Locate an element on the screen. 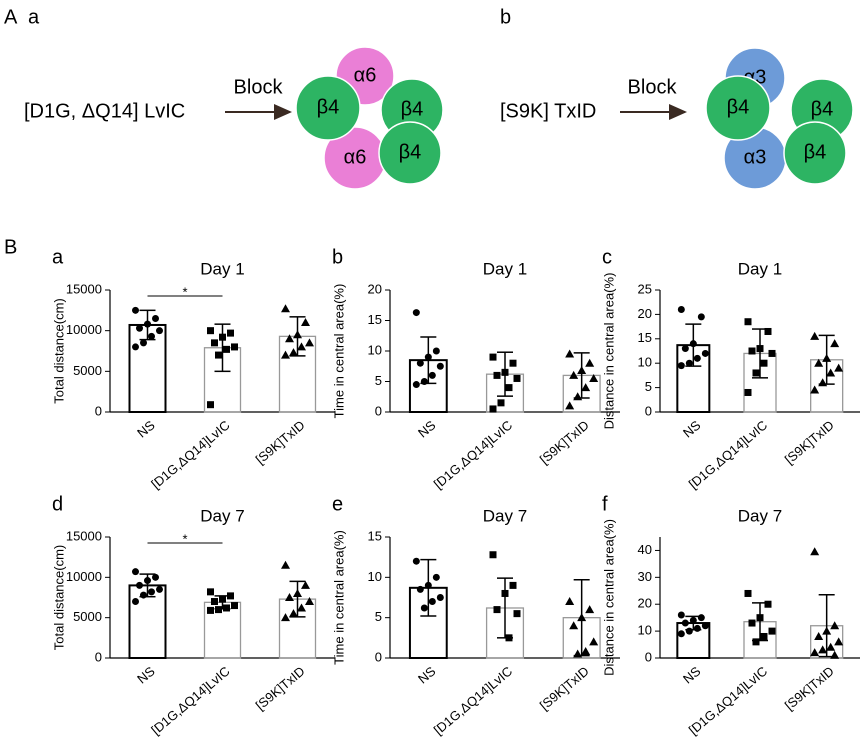 The image size is (865, 737). panel-label: B is located at coordinates (10, 247).